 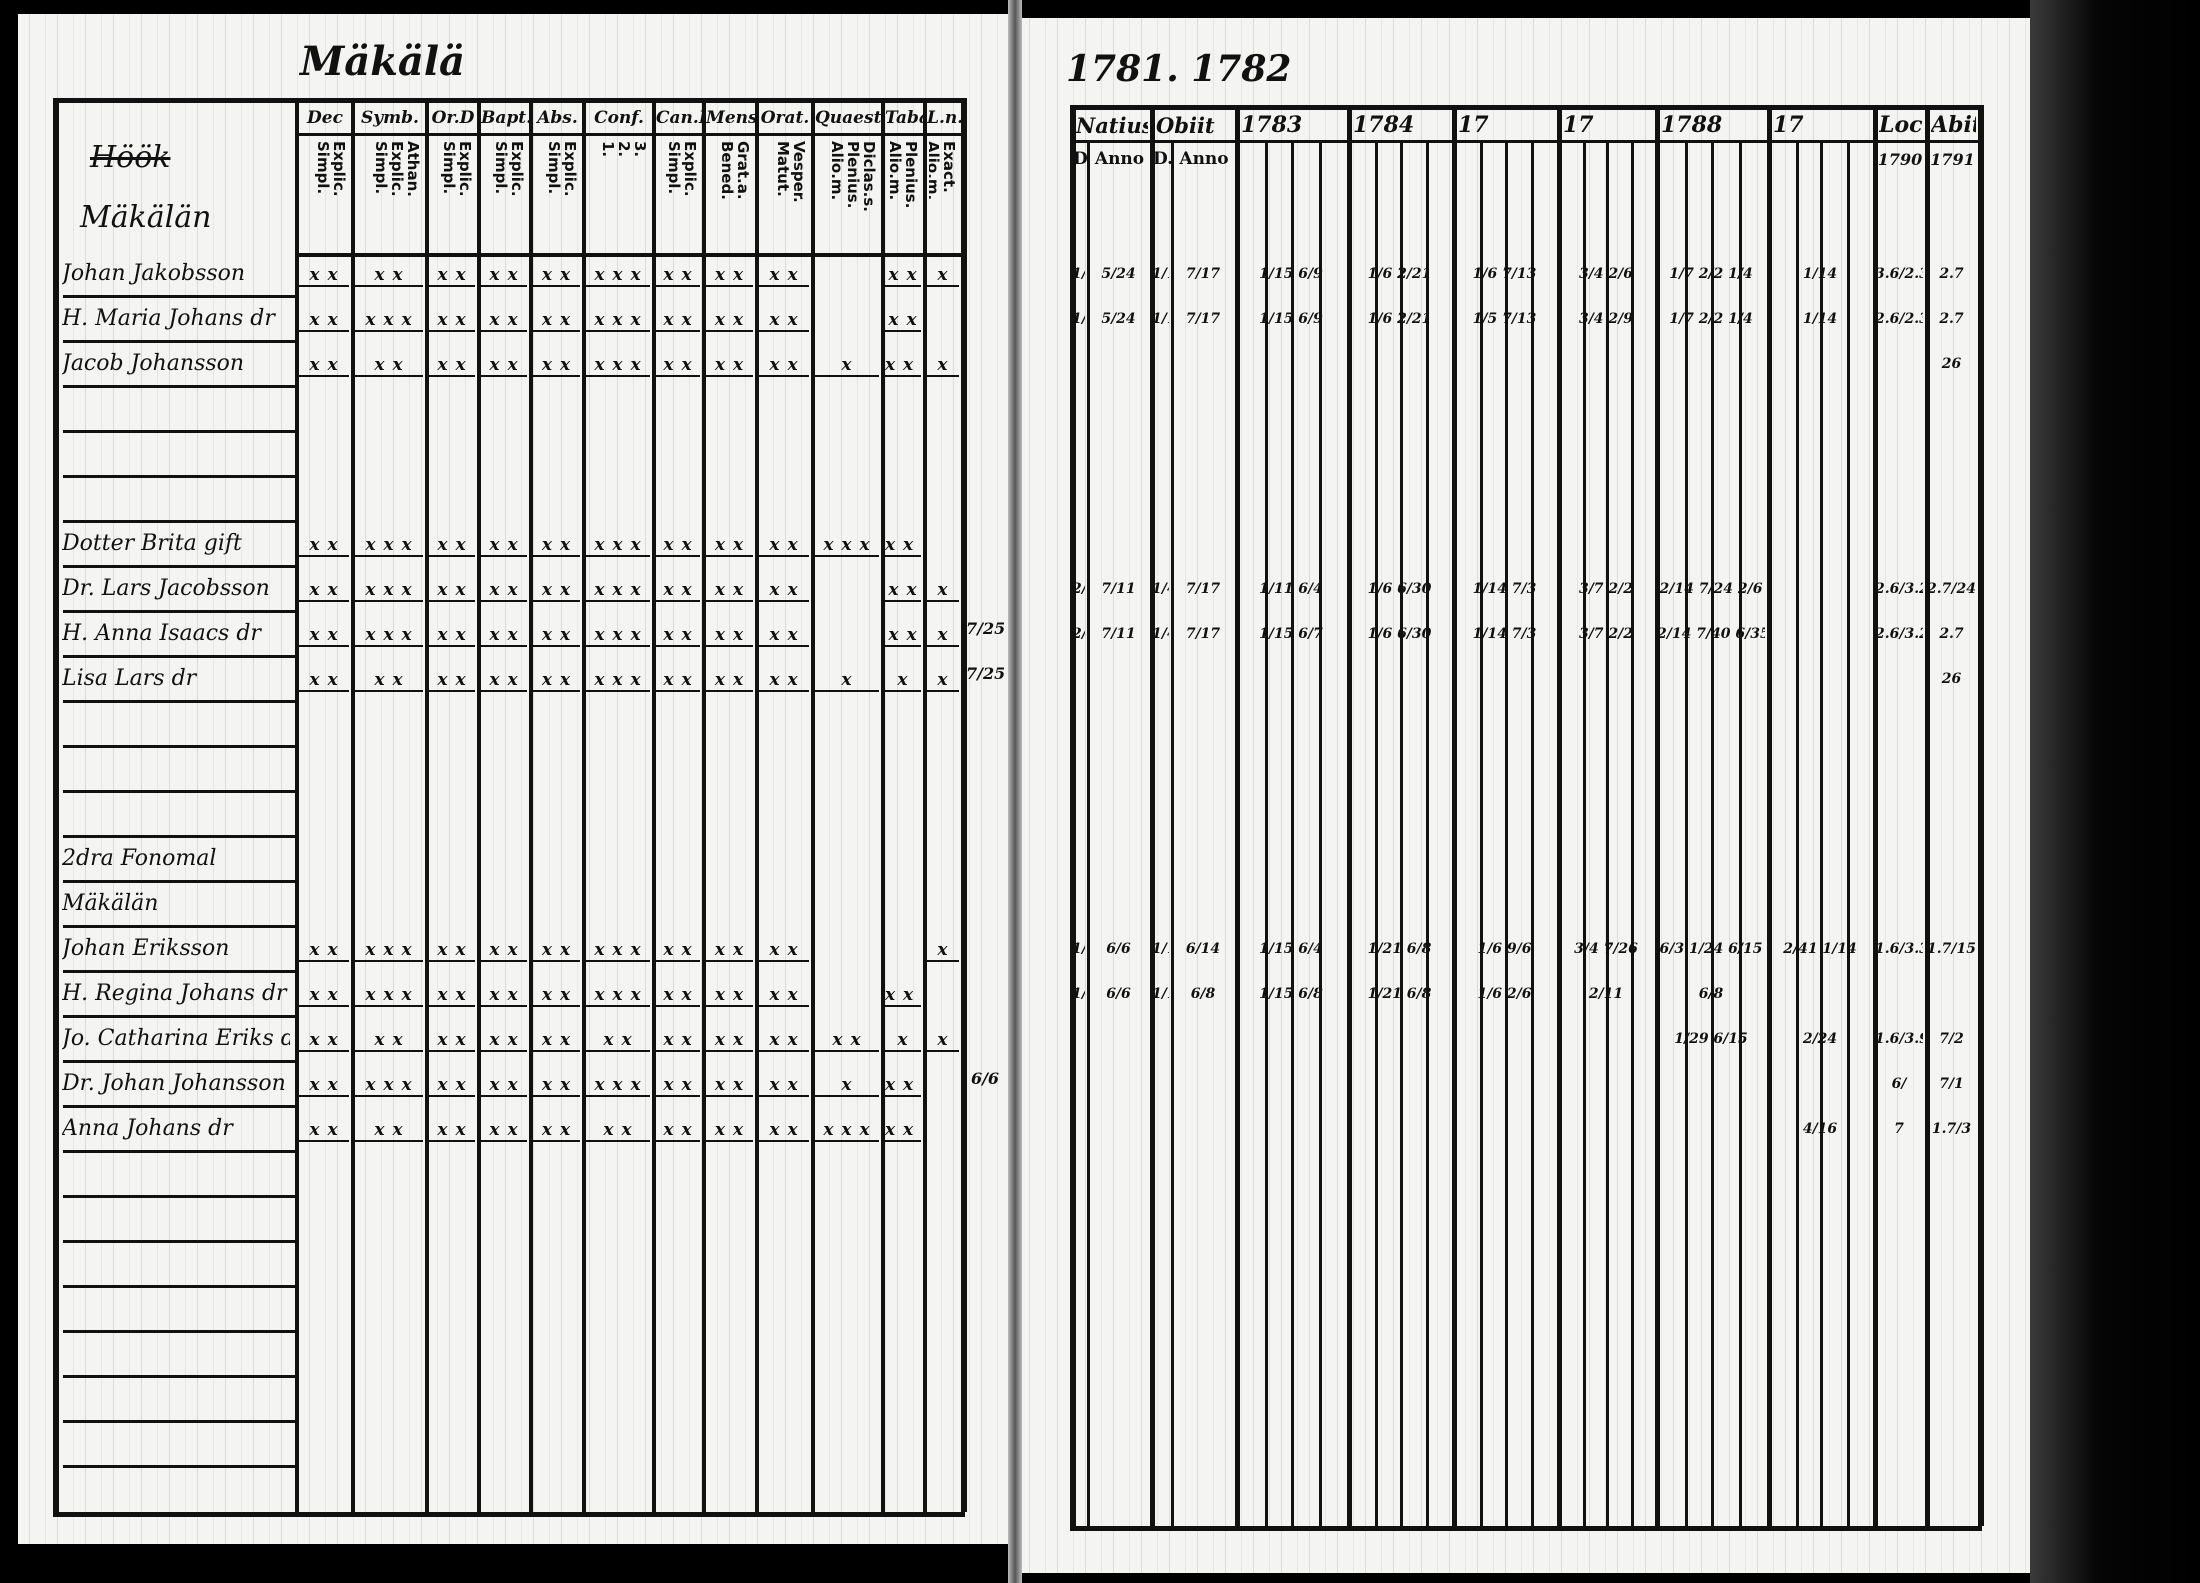 What do you see at coordinates (1203, 994) in the screenshot?
I see `register-entry: 6/8` at bounding box center [1203, 994].